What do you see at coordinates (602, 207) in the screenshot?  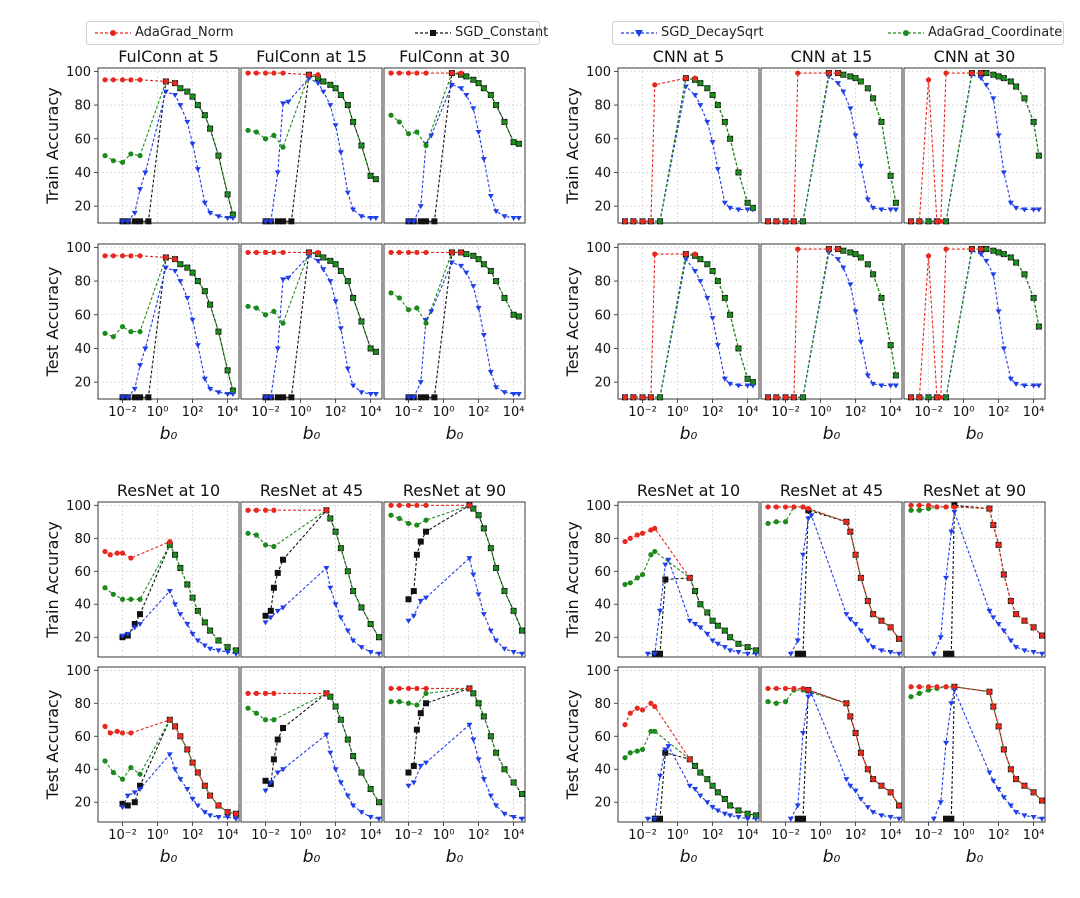 I see `y-tick-label: 20` at bounding box center [602, 207].